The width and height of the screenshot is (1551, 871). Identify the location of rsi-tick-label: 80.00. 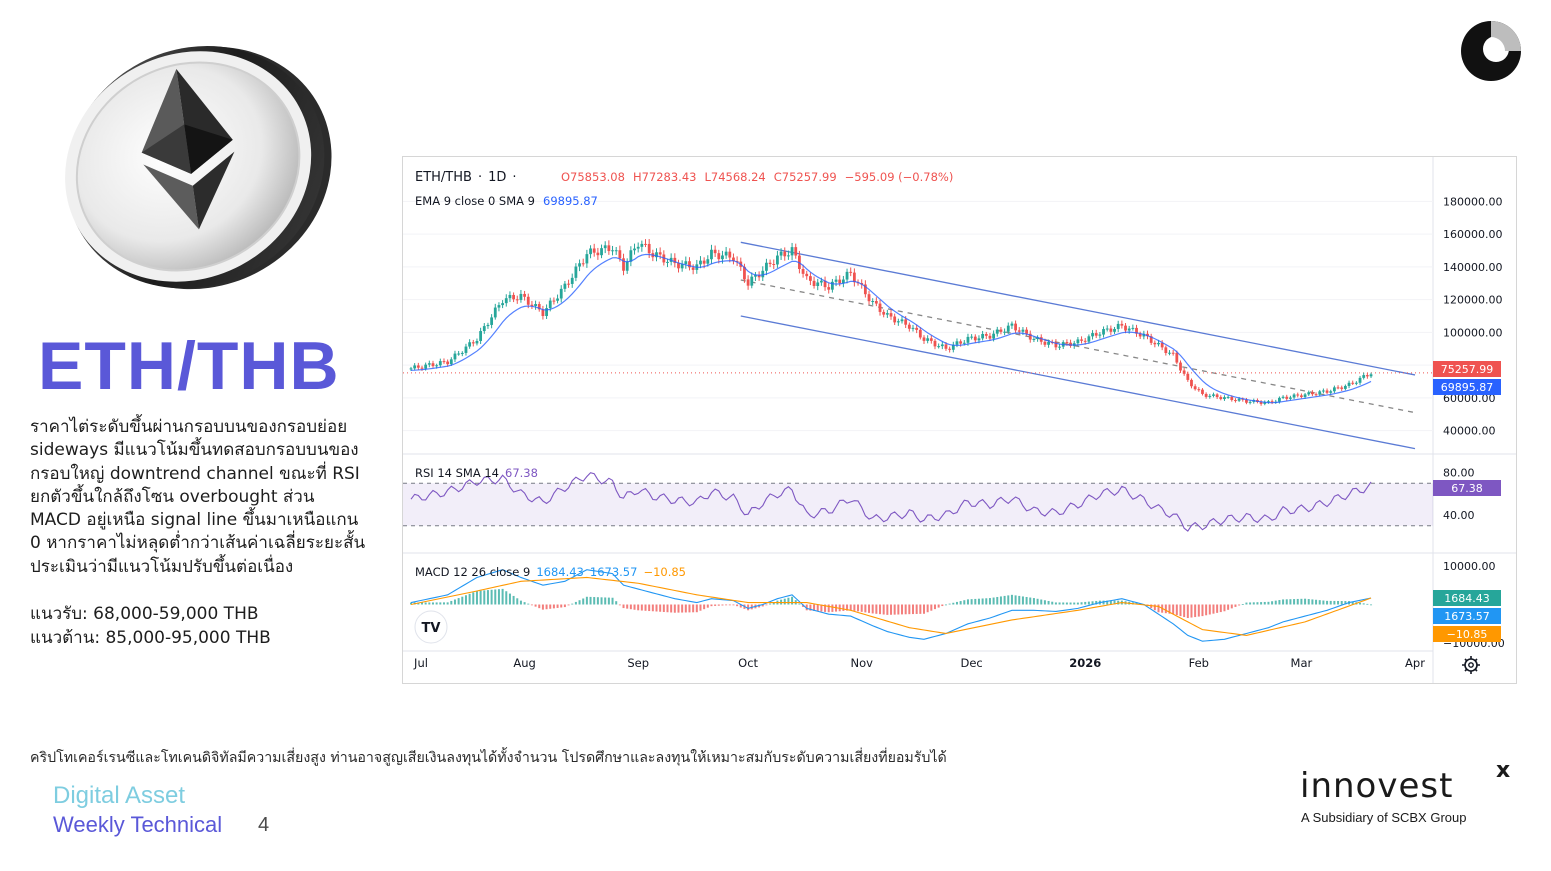
(1459, 473).